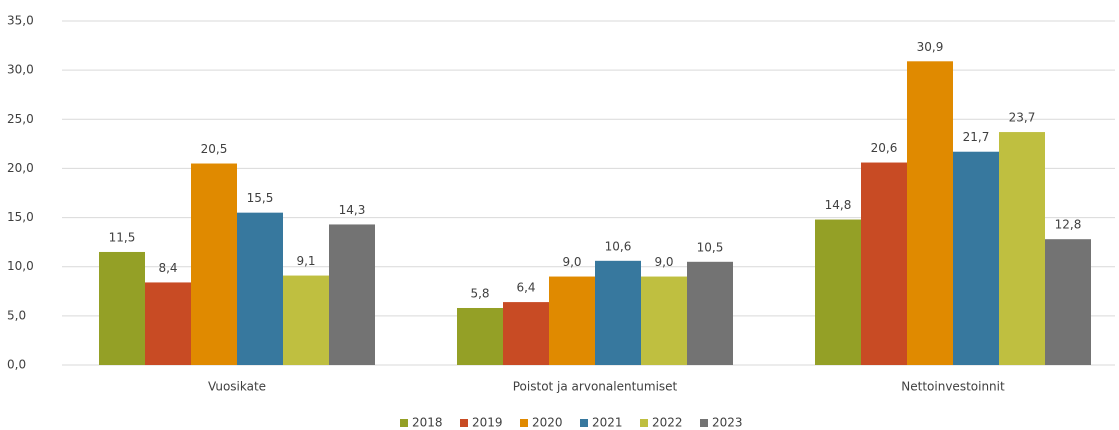 The width and height of the screenshot is (1119, 430). Describe the element at coordinates (20, 119) in the screenshot. I see `y-tick-label: 25,0` at that location.